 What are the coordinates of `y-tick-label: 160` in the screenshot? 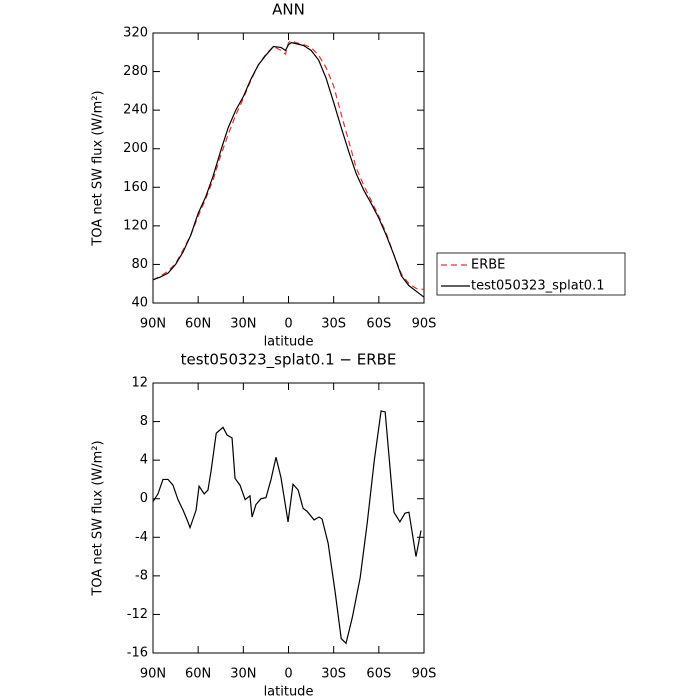 It's located at (135, 187).